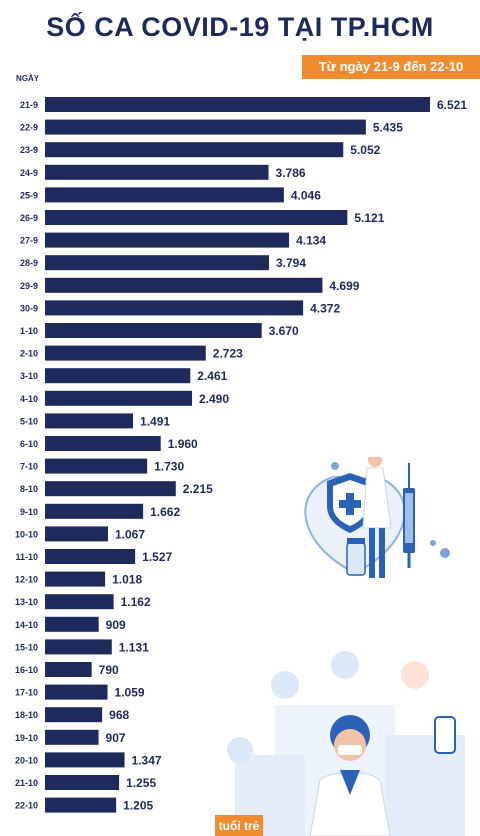  What do you see at coordinates (29, 354) in the screenshot?
I see `category-label: 2-10` at bounding box center [29, 354].